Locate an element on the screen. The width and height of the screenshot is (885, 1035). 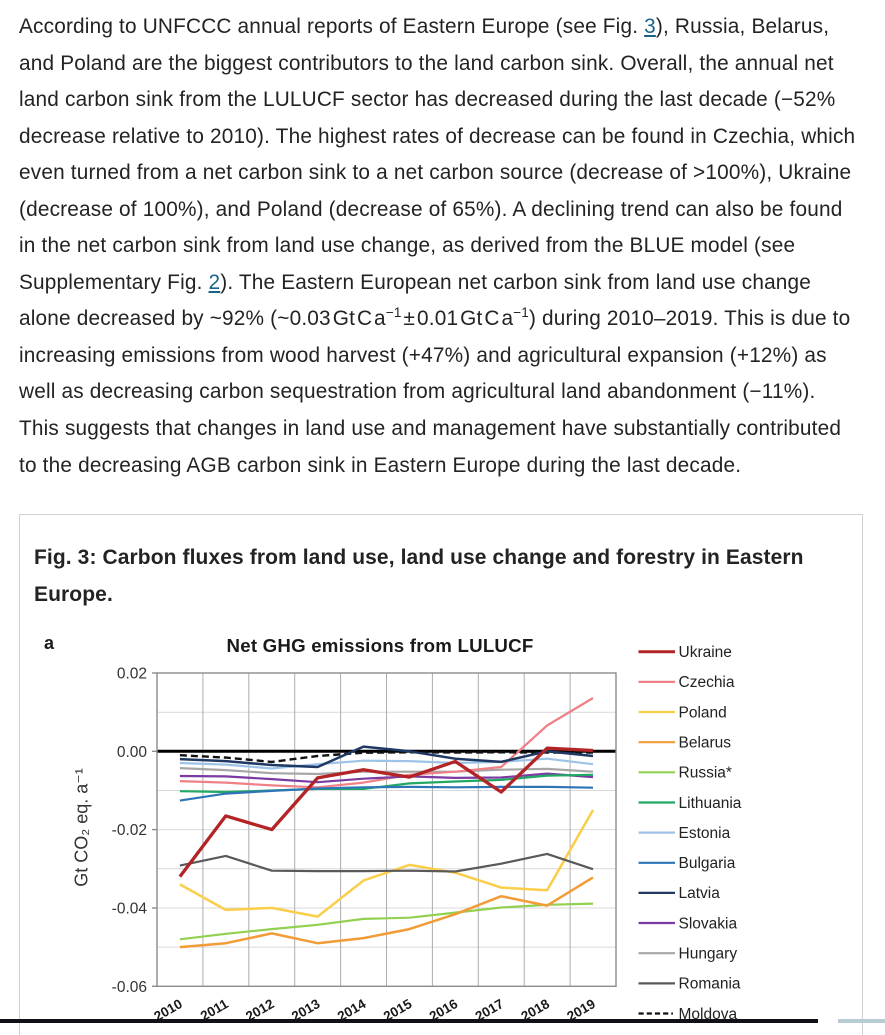
svg-text: -0.04 is located at coordinates (130, 909).